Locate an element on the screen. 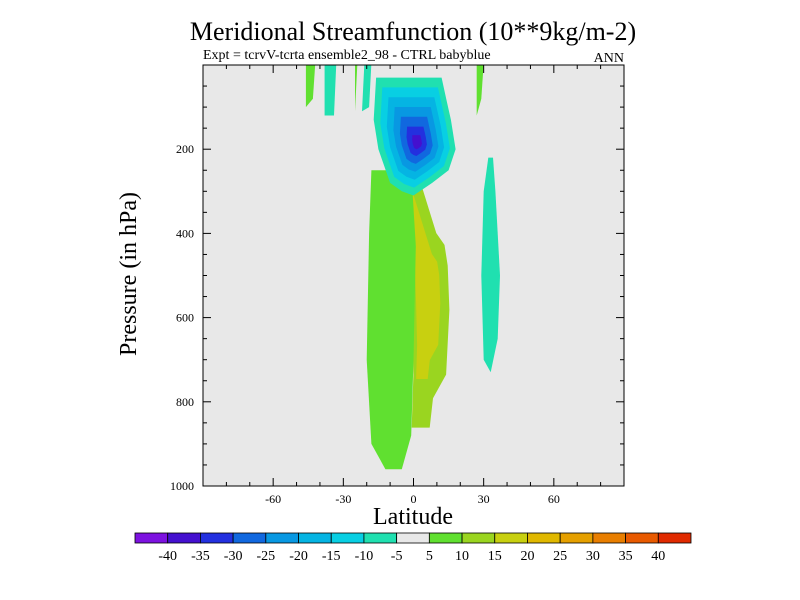  y-tick-label: 200 is located at coordinates (185, 149).